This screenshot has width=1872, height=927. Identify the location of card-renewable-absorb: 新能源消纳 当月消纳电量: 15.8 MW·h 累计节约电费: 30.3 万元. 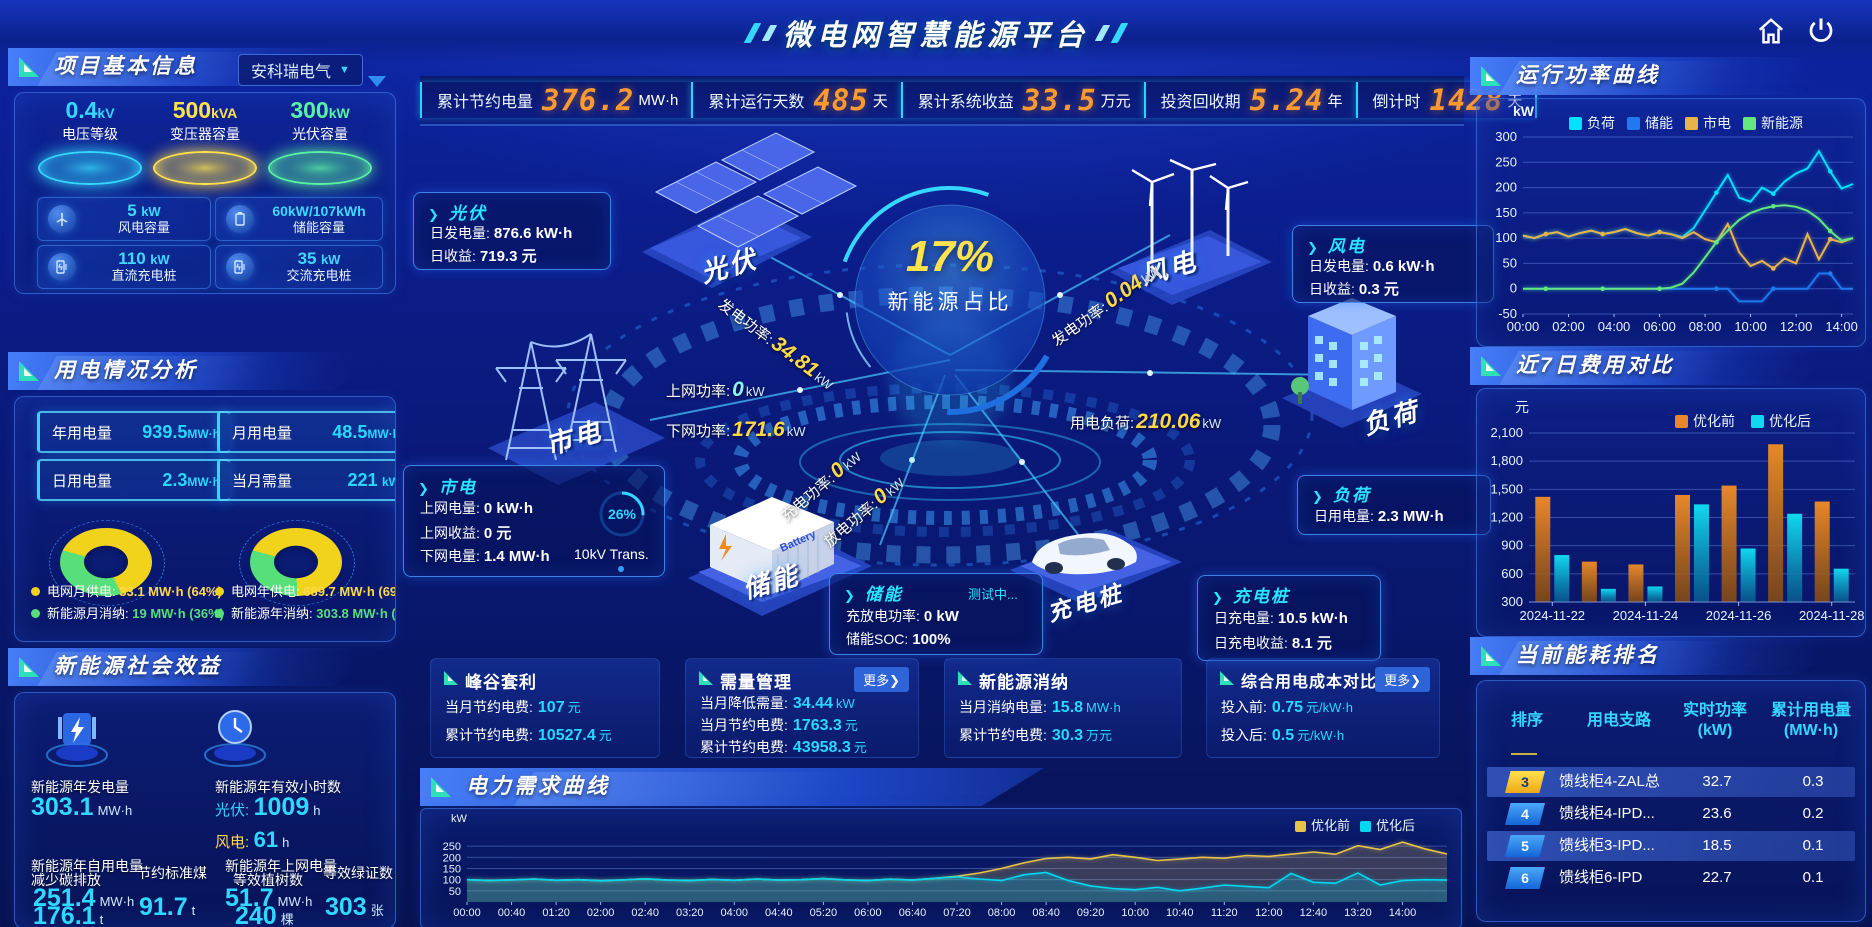
(1063, 708).